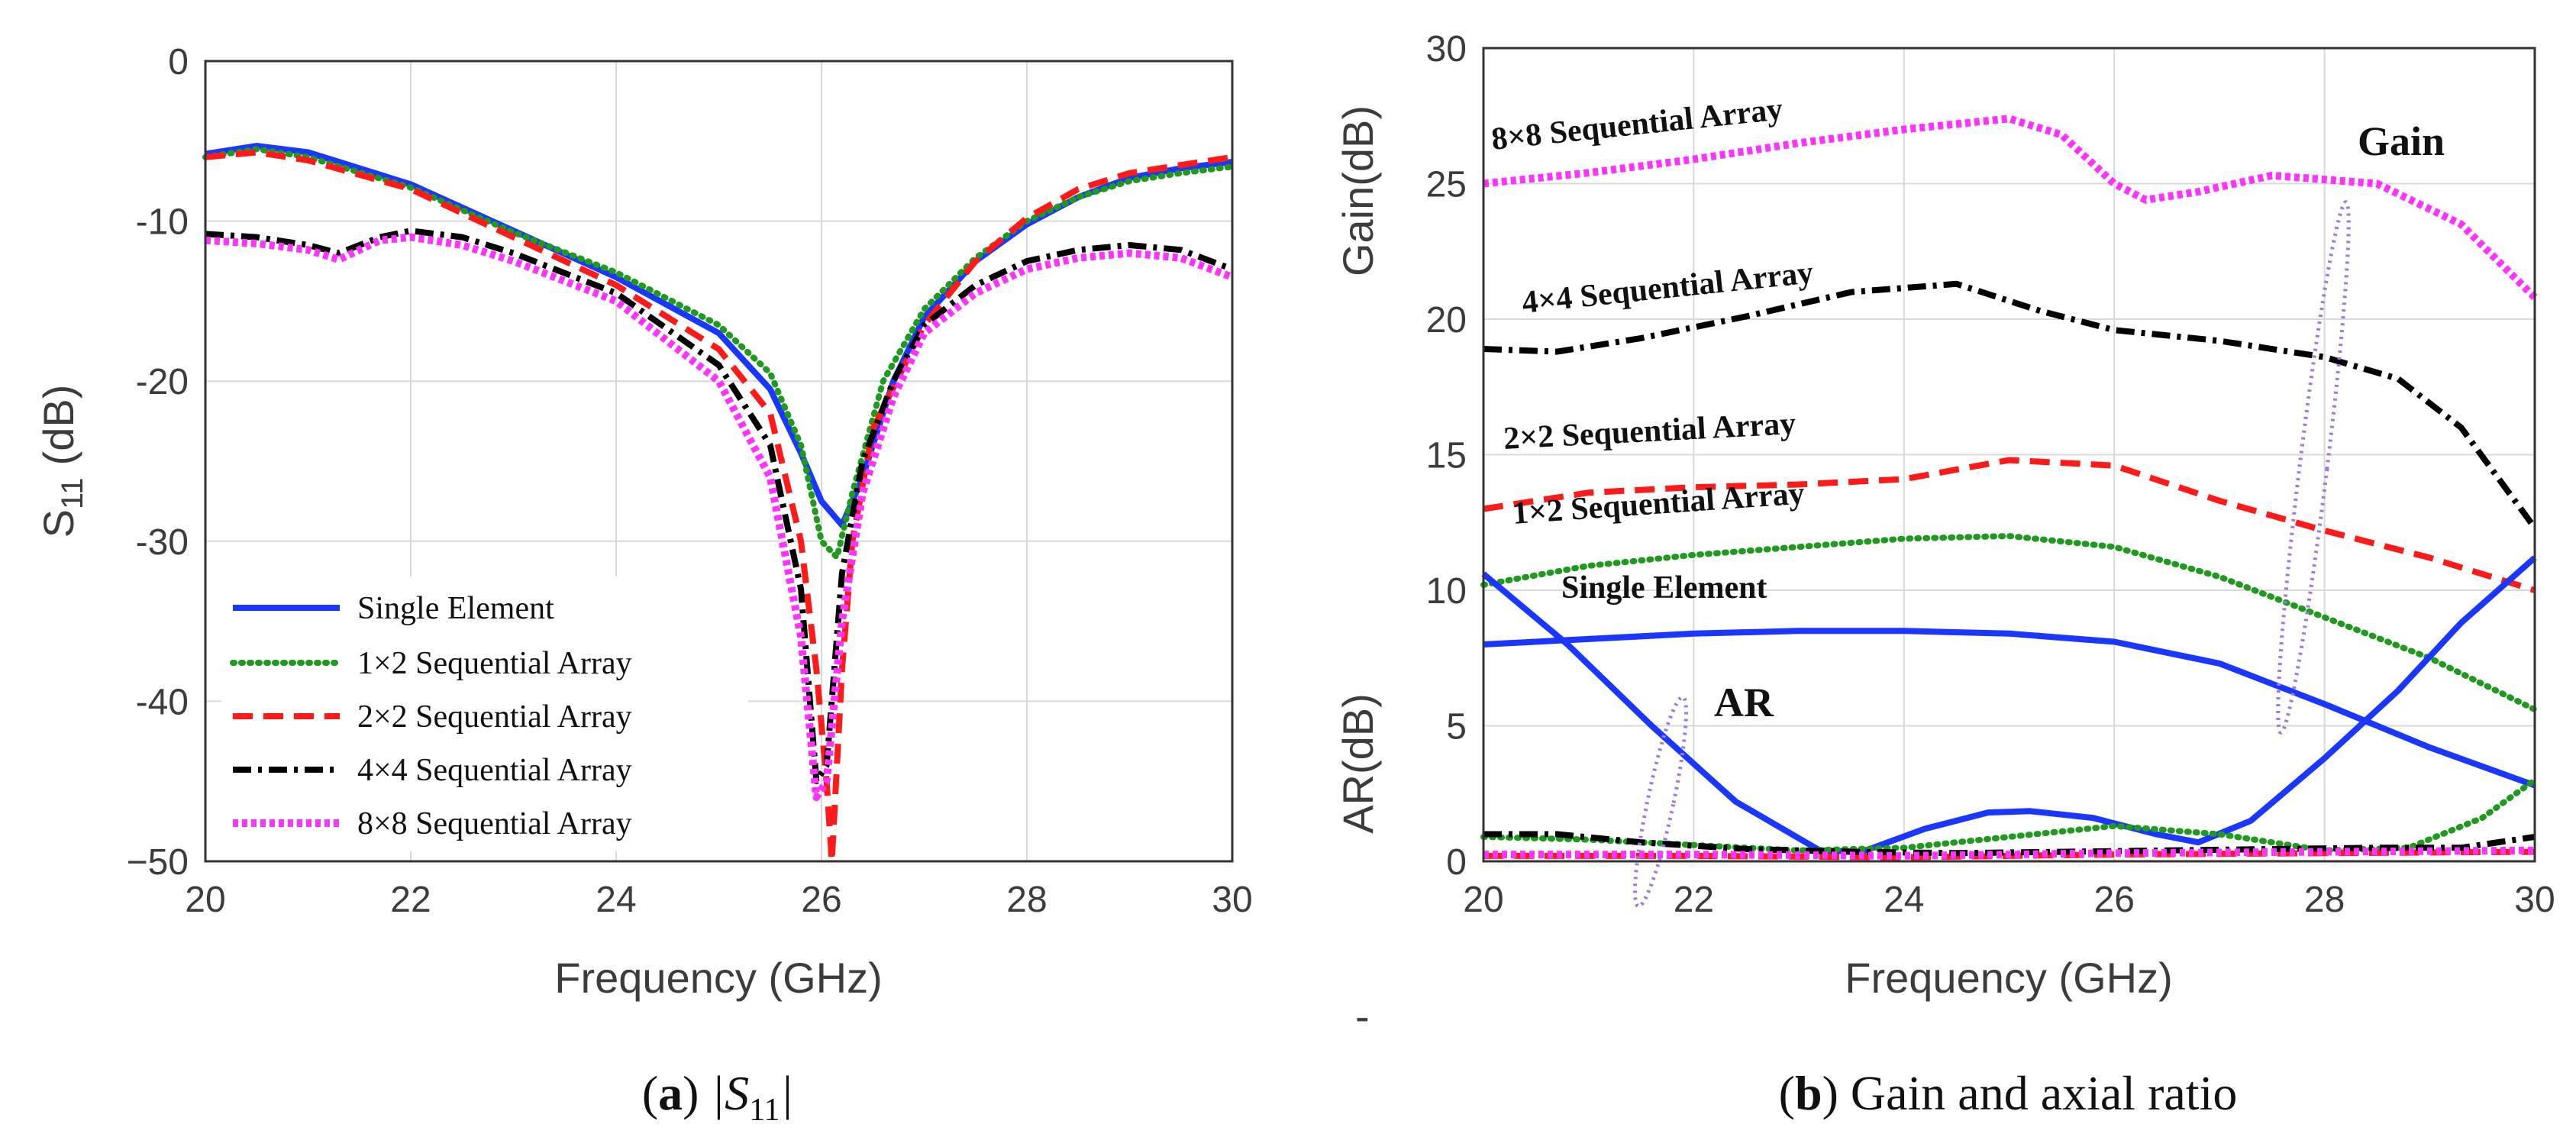  Describe the element at coordinates (1362, 1016) in the screenshot. I see `stray-mark: -` at that location.